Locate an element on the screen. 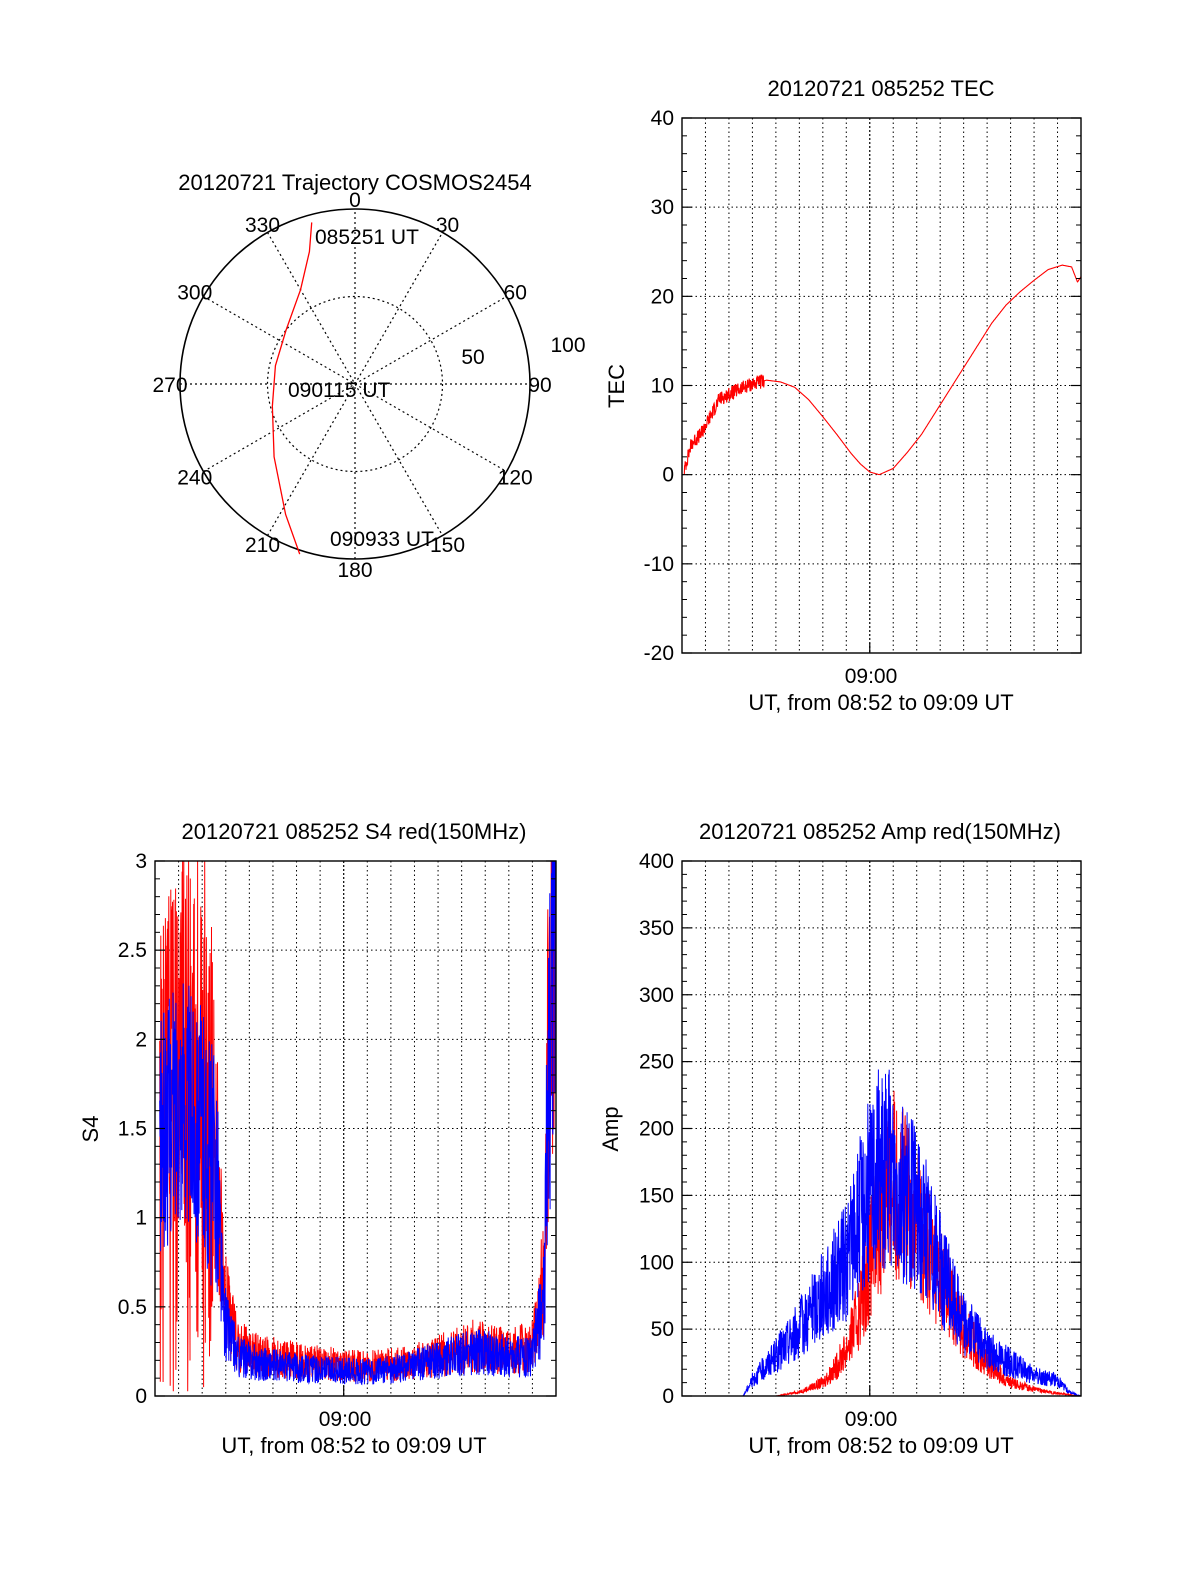 The image size is (1200, 1575). polar-azimuth-label: 270 is located at coordinates (169, 385).